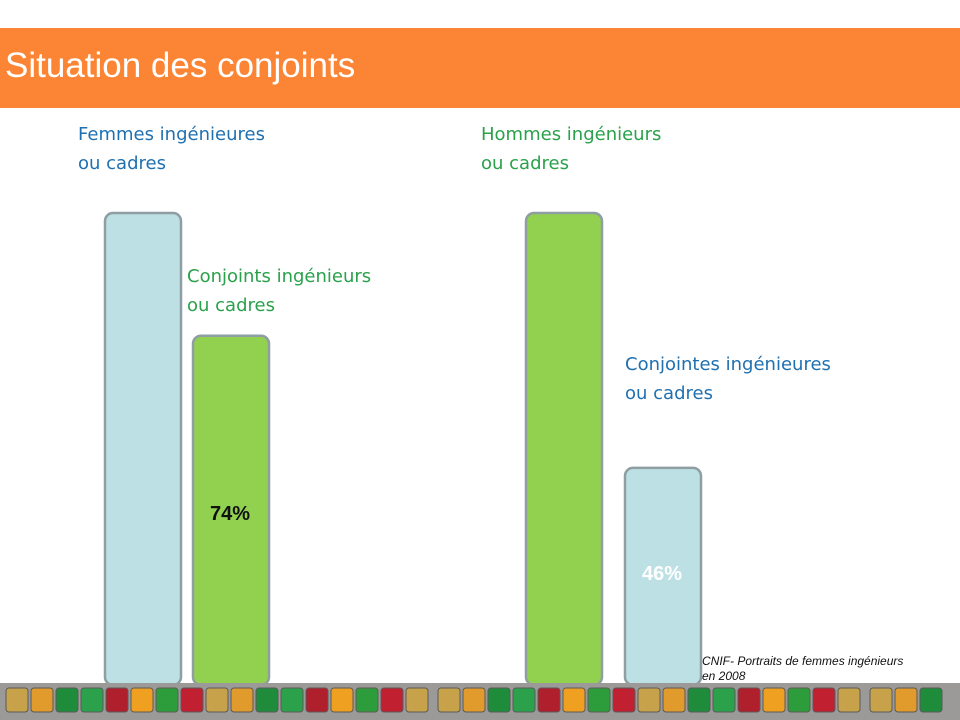  Describe the element at coordinates (180, 65) in the screenshot. I see `slide-title: Situation des conjoints` at that location.